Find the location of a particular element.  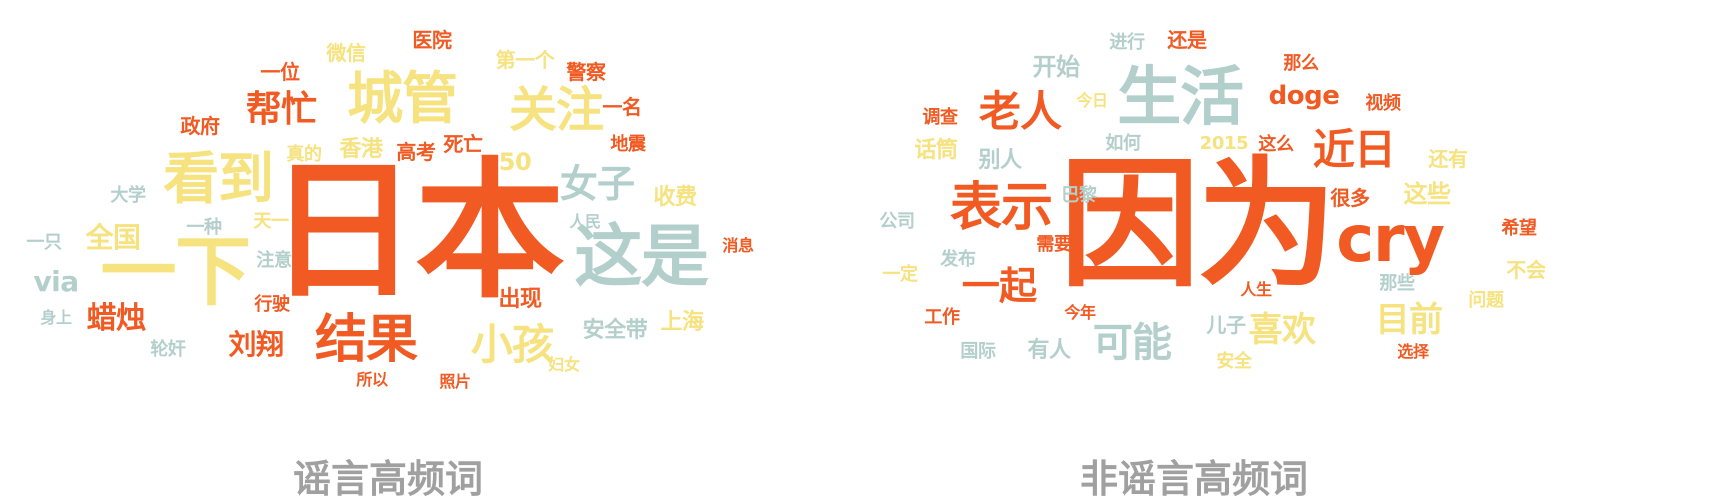

word: 这些 is located at coordinates (1427, 194).